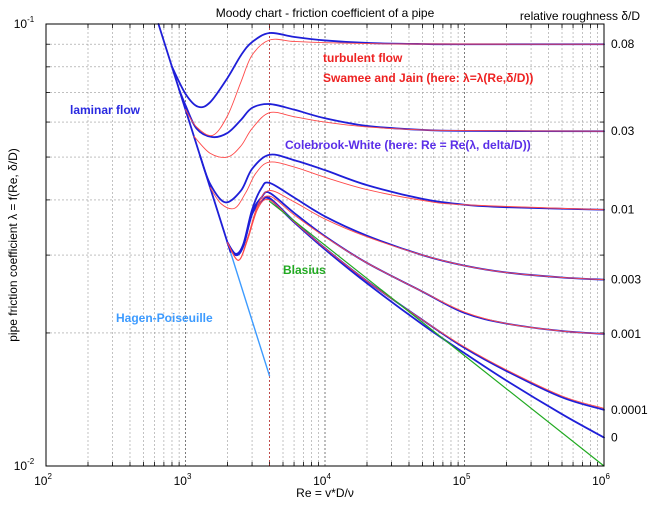 Image resolution: width=650 pixels, height=505 pixels. What do you see at coordinates (322, 480) in the screenshot?
I see `x-tick-label: 10⁴` at bounding box center [322, 480].